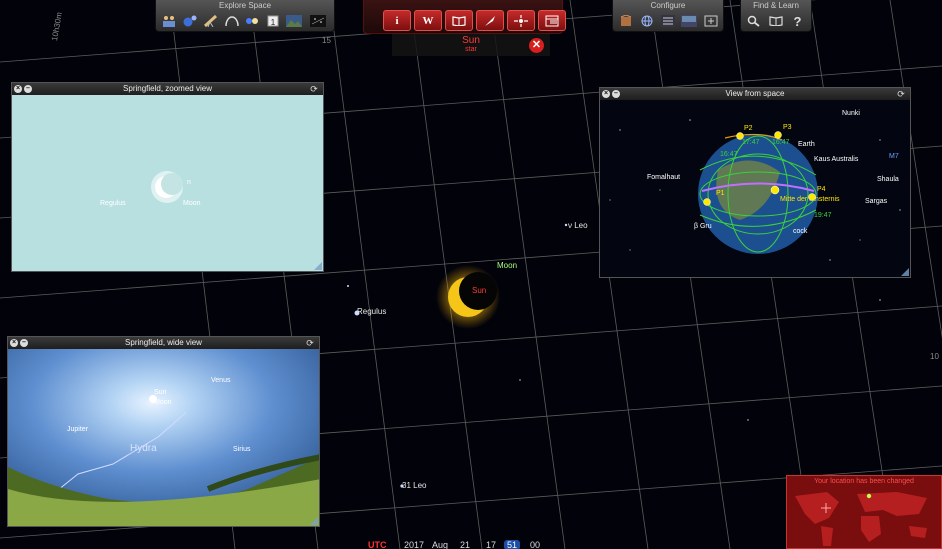 Image resolution: width=942 pixels, height=549 pixels. What do you see at coordinates (471, 40) in the screenshot?
I see `selected-object-name: Sun` at bounding box center [471, 40].